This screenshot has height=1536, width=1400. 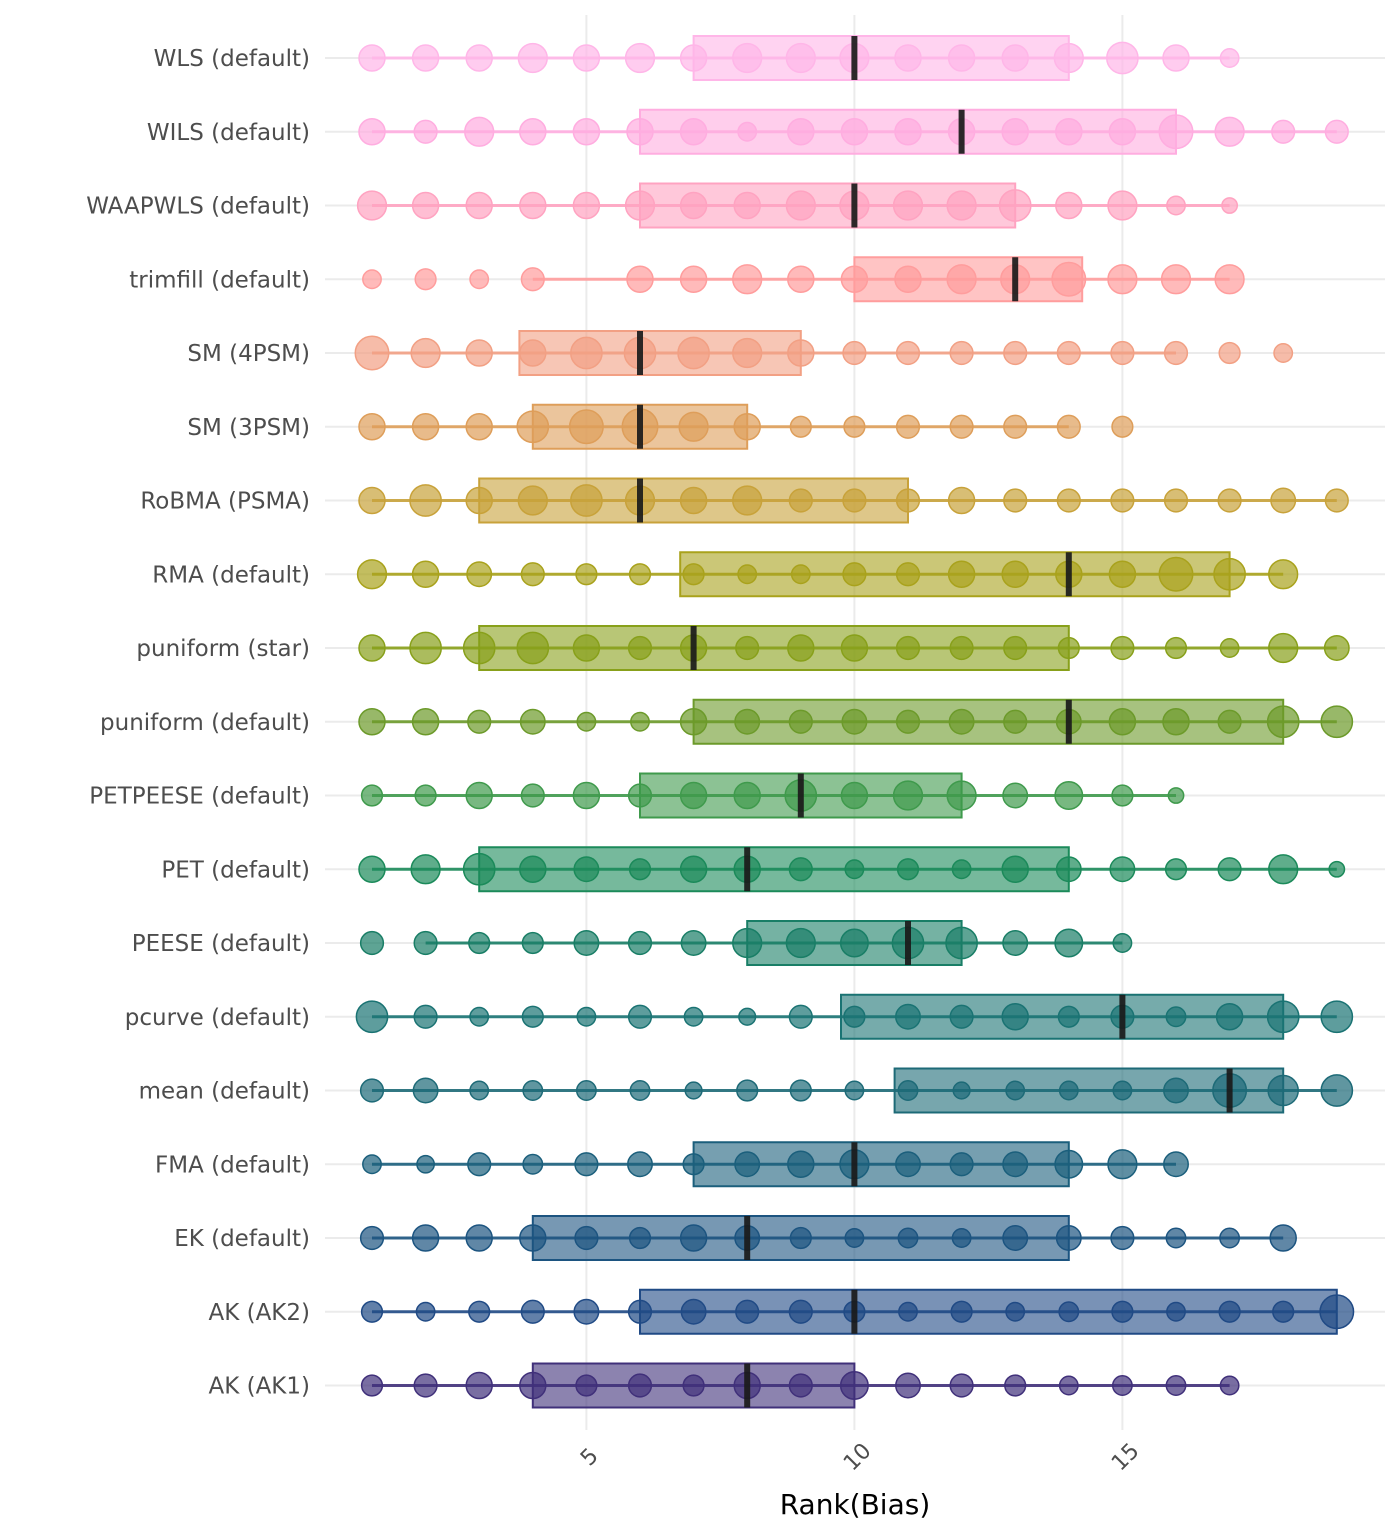 I want to click on x-axis-title: Rank(Bias), so click(x=855, y=1504).